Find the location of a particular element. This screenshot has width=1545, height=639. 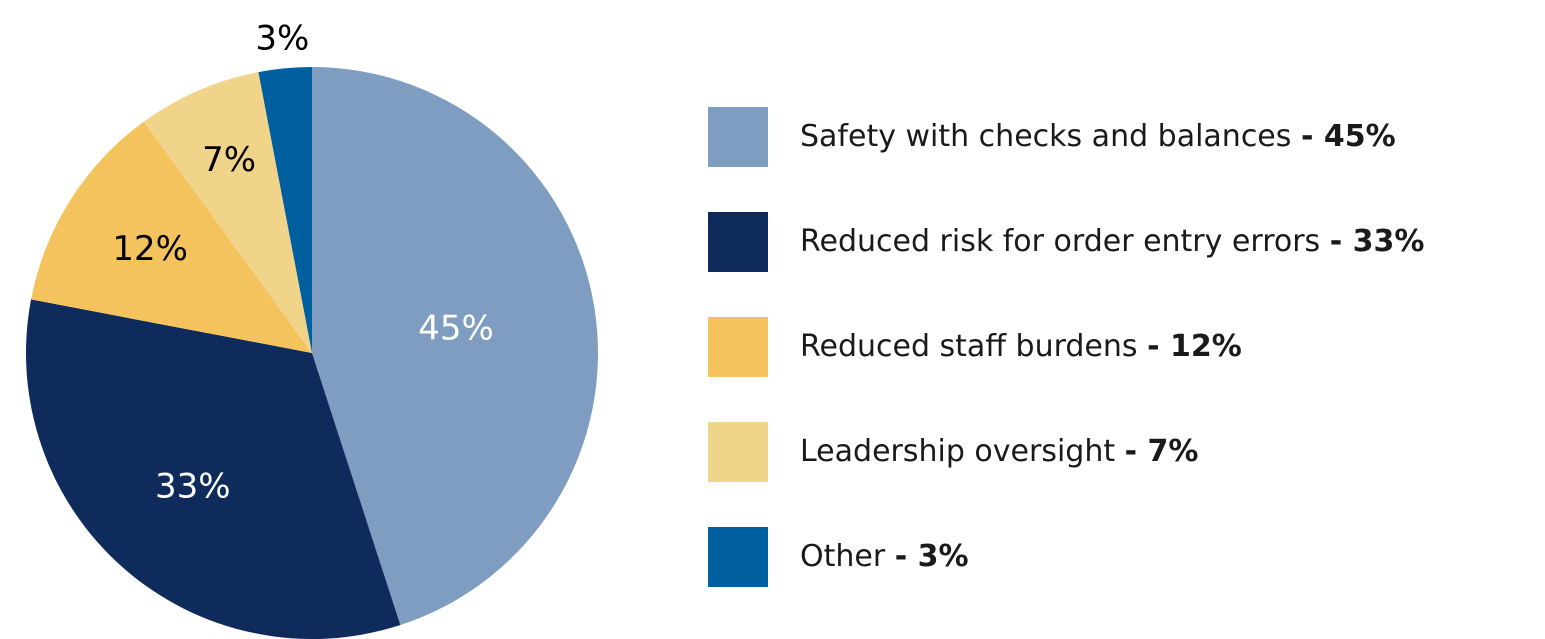

legend-label: Safety with checks and balances - 45% is located at coordinates (1098, 136).